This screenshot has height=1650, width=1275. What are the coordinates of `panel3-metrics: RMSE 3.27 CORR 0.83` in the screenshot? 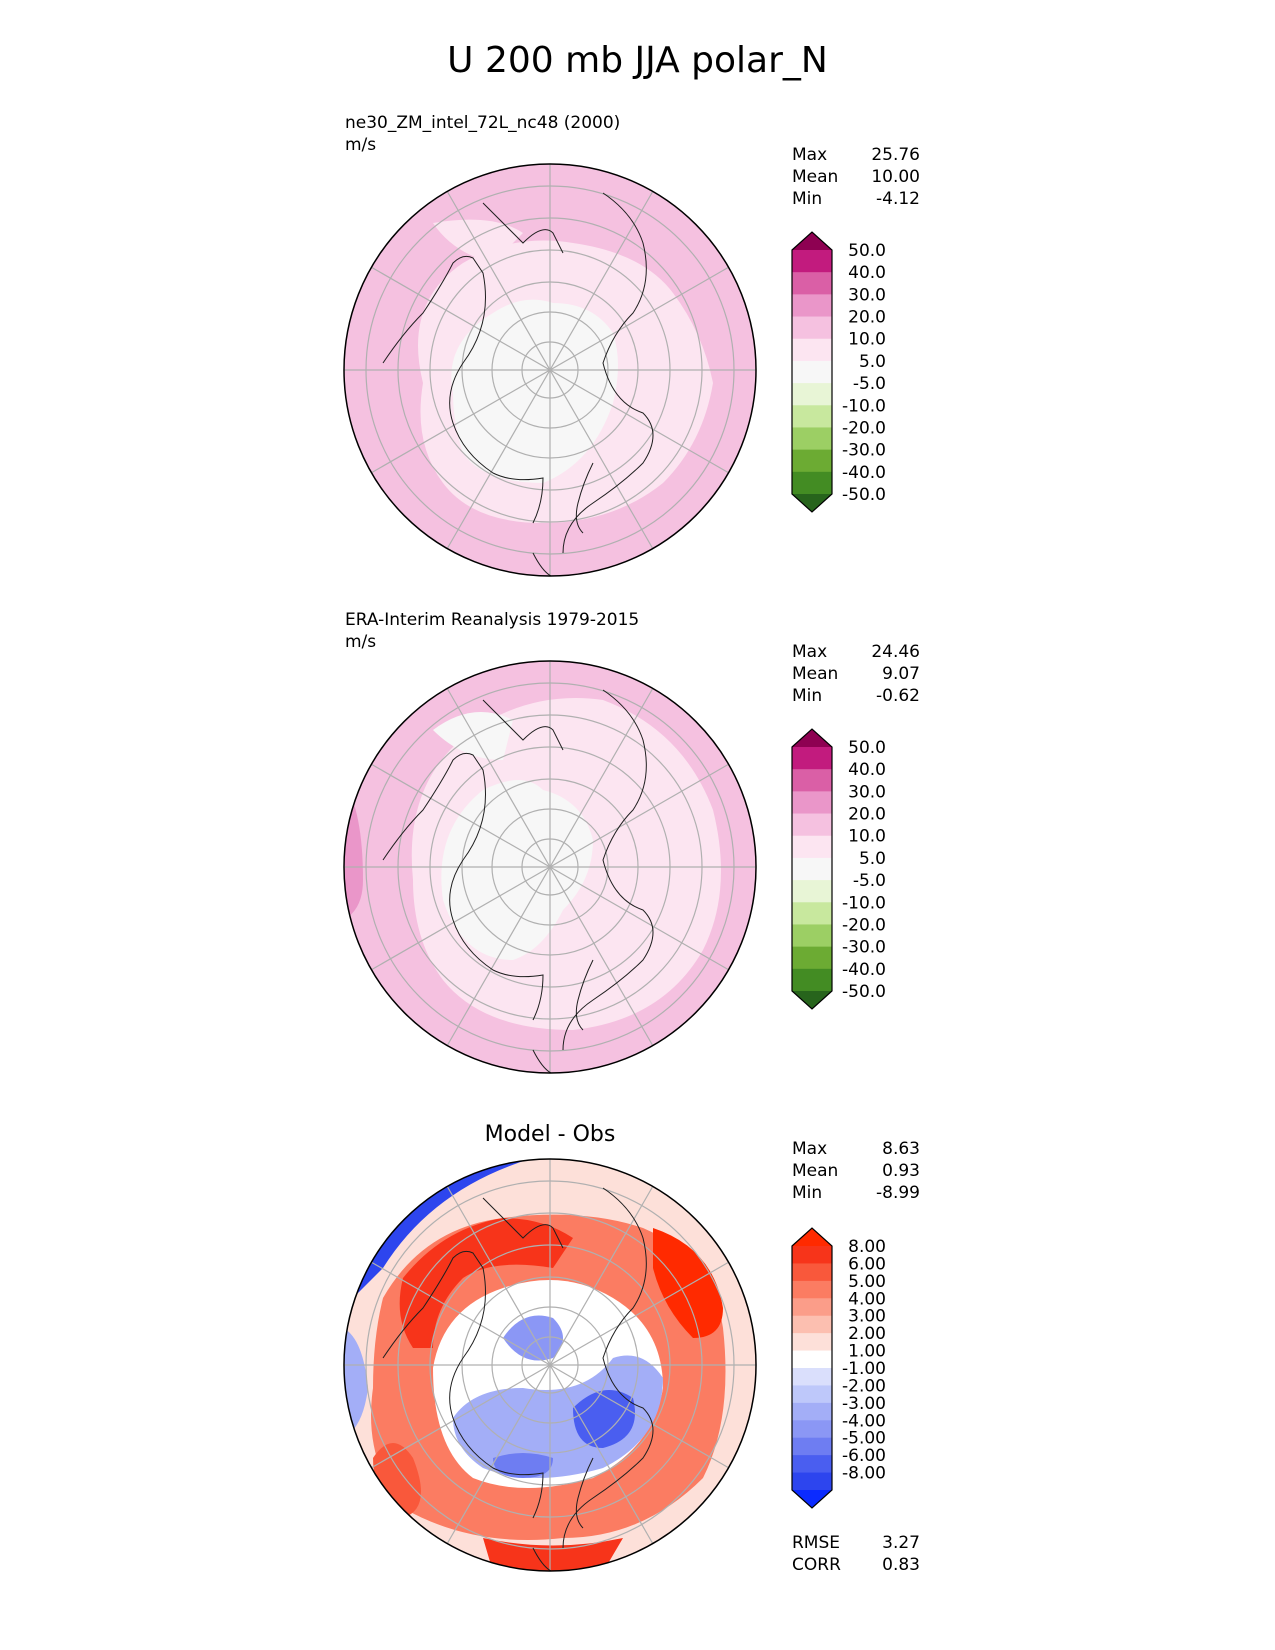 It's located at (856, 1554).